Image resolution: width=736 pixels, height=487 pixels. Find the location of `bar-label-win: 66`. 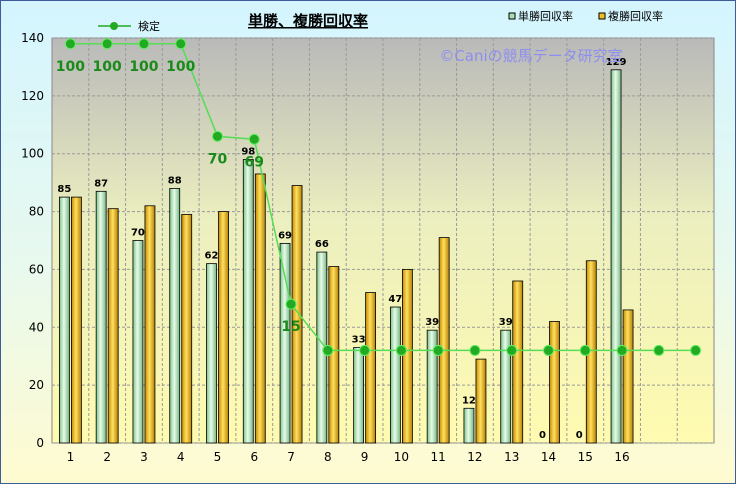

bar-label-win: 66 is located at coordinates (322, 244).